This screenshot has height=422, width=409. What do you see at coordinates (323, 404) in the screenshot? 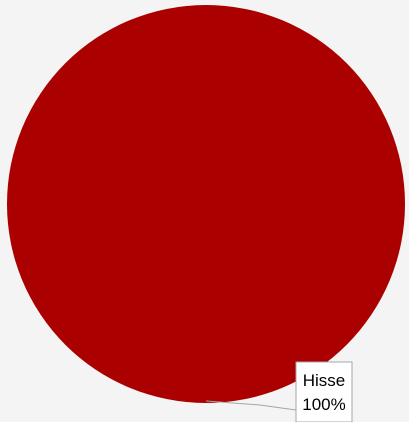
I see `data-label-percent: 100%` at bounding box center [323, 404].